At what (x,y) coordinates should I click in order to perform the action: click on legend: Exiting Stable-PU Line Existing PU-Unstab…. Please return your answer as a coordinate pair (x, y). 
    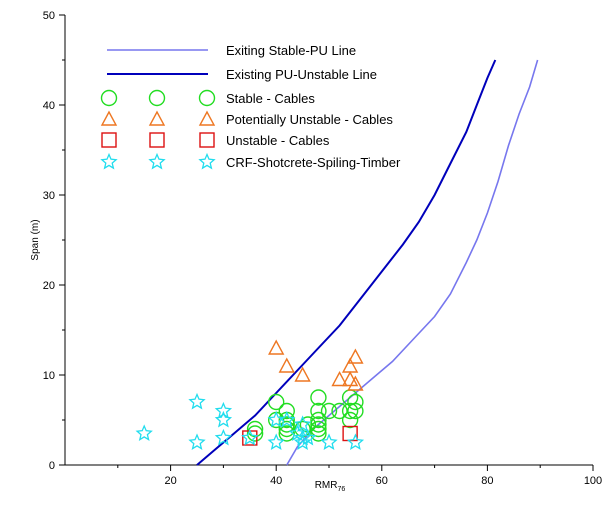
    Looking at the image, I should click on (250, 106).